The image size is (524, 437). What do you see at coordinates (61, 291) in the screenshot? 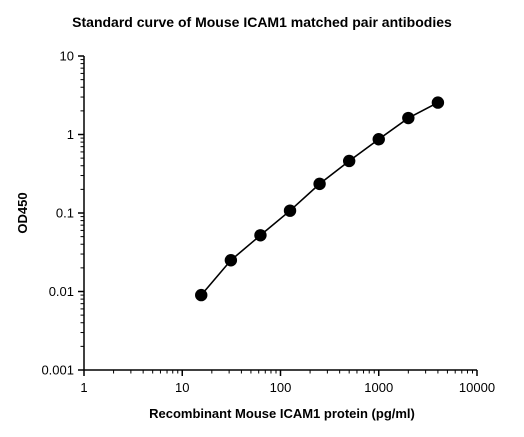
I see `y-tick-label: 0.01` at bounding box center [61, 291].